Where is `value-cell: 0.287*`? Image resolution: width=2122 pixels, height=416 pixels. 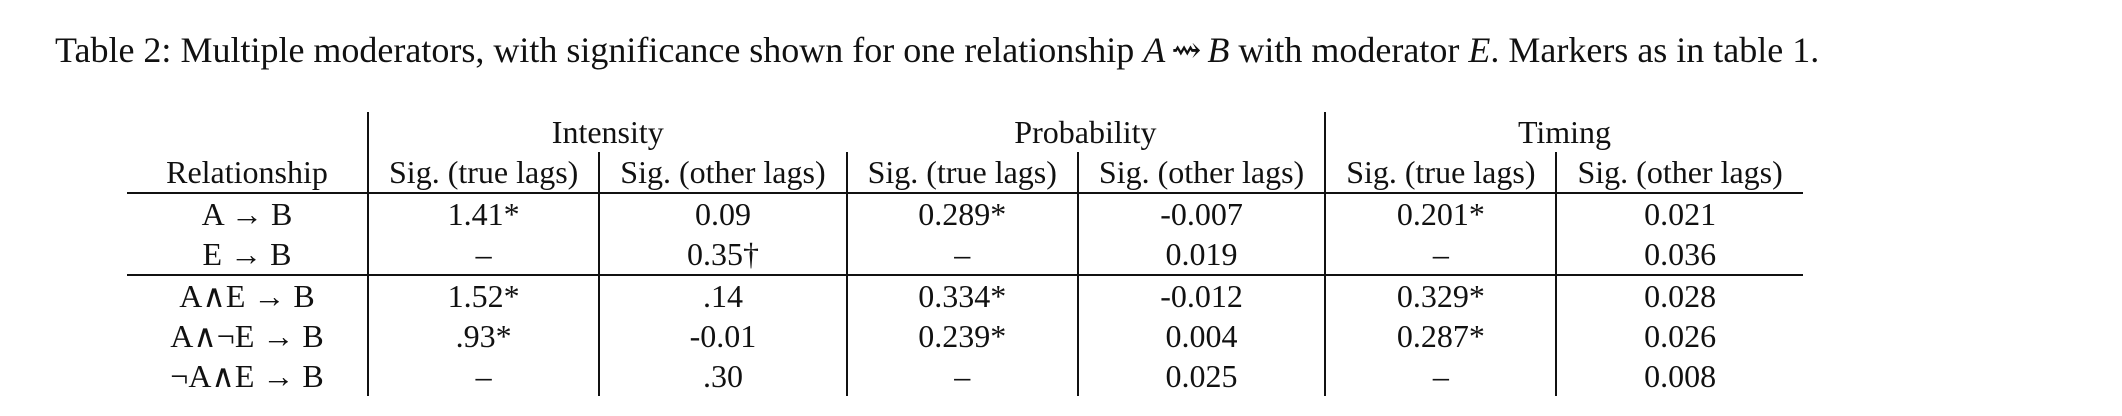 value-cell: 0.287* is located at coordinates (1440, 336).